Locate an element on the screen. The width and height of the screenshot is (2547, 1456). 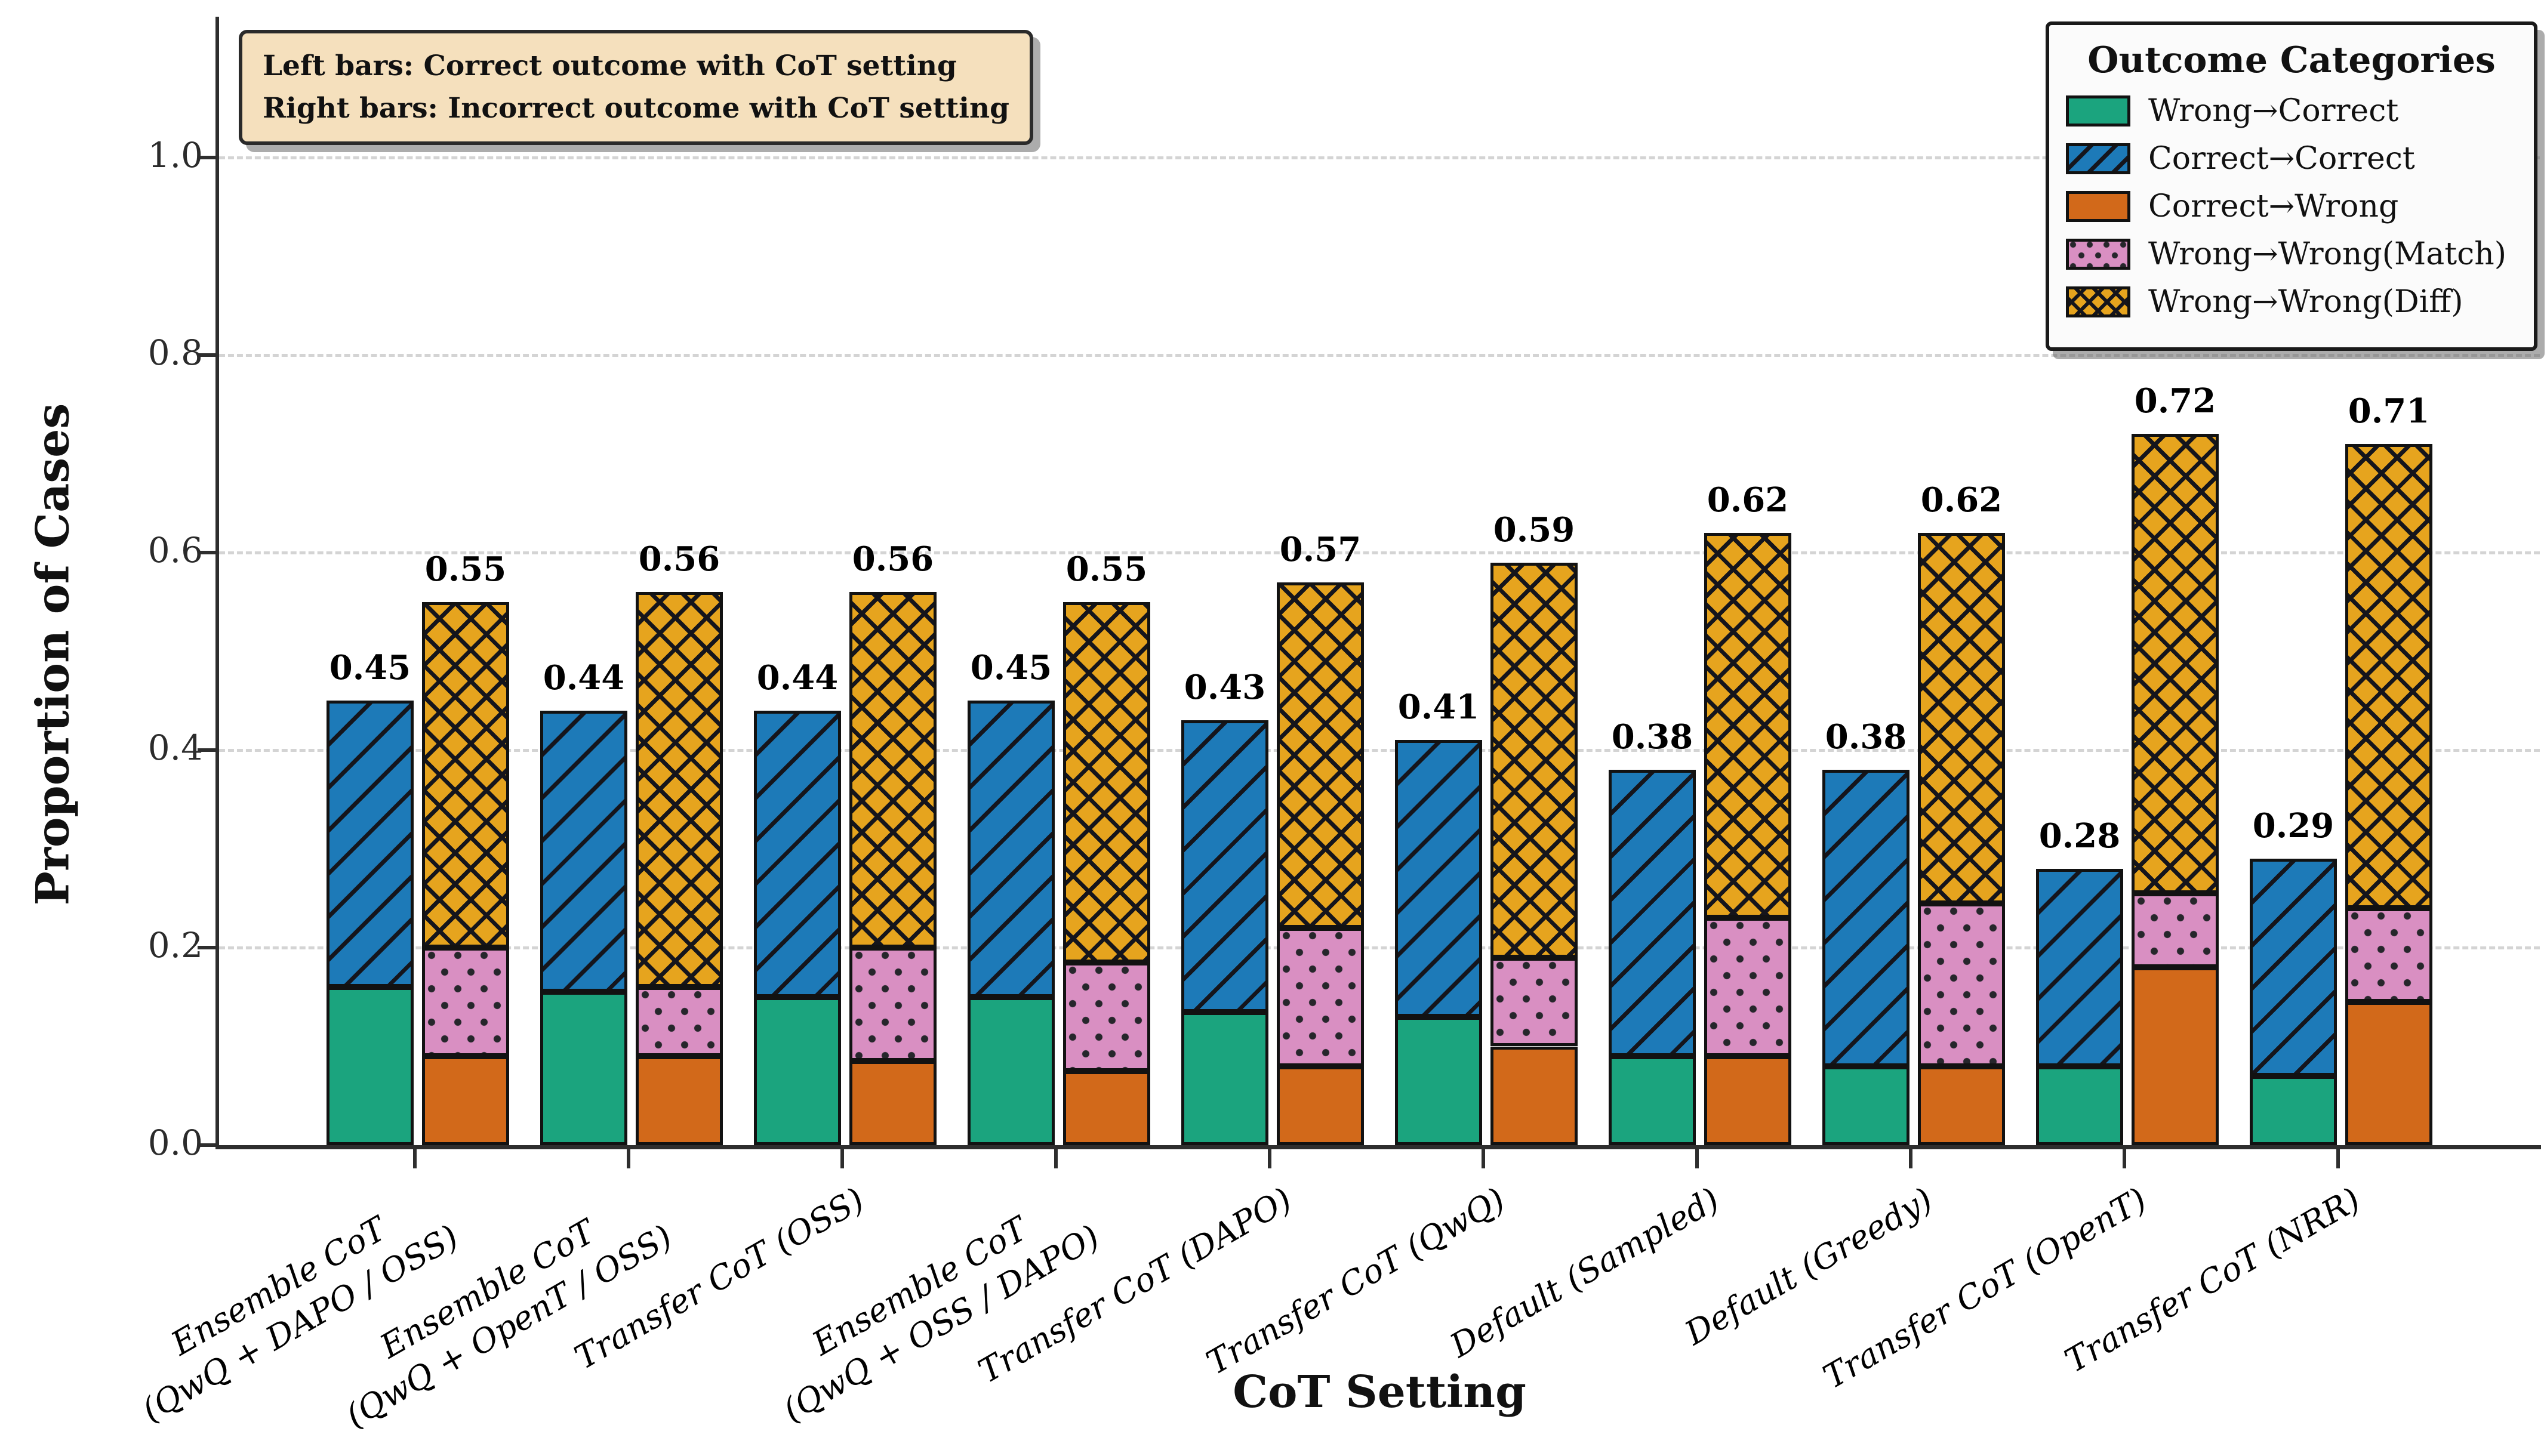
legend-label: Correct→Correct is located at coordinates (2282, 159).